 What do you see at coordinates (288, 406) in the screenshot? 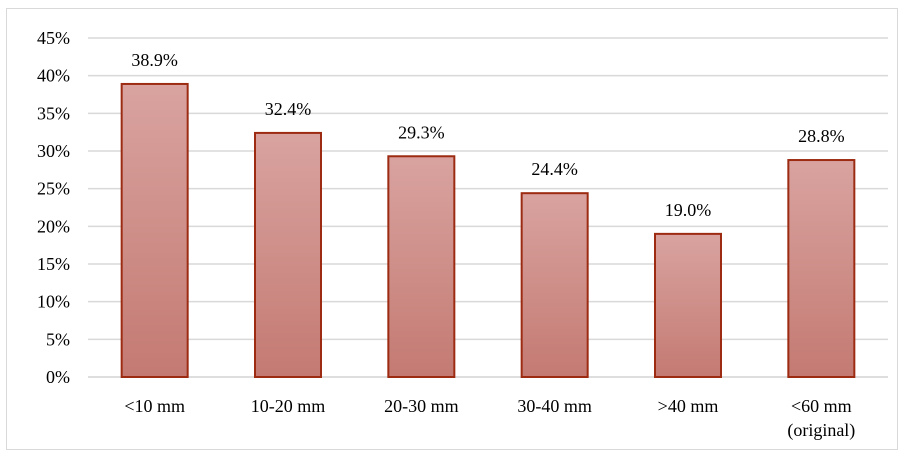
I see `x-tick-label: 10-20 mm` at bounding box center [288, 406].